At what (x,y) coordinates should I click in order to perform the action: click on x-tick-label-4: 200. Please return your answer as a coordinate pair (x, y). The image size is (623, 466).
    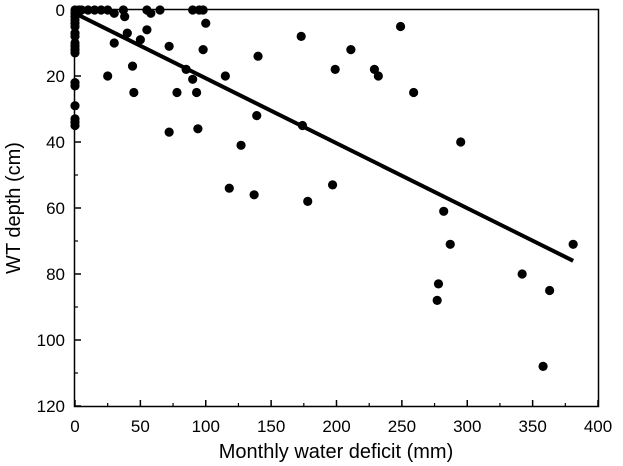
    Looking at the image, I should click on (336, 426).